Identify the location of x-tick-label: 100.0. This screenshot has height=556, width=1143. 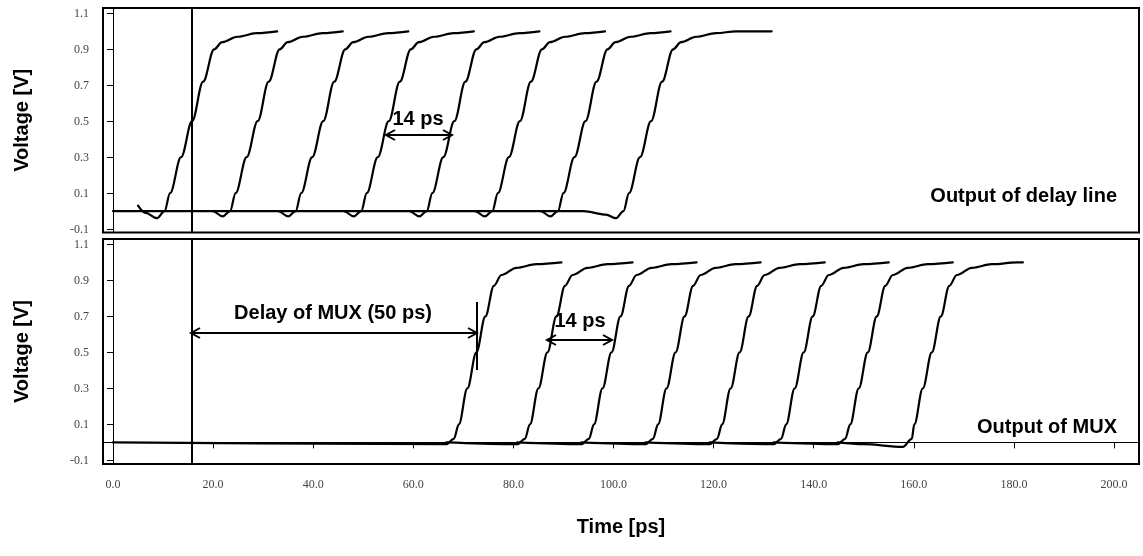
(613, 484).